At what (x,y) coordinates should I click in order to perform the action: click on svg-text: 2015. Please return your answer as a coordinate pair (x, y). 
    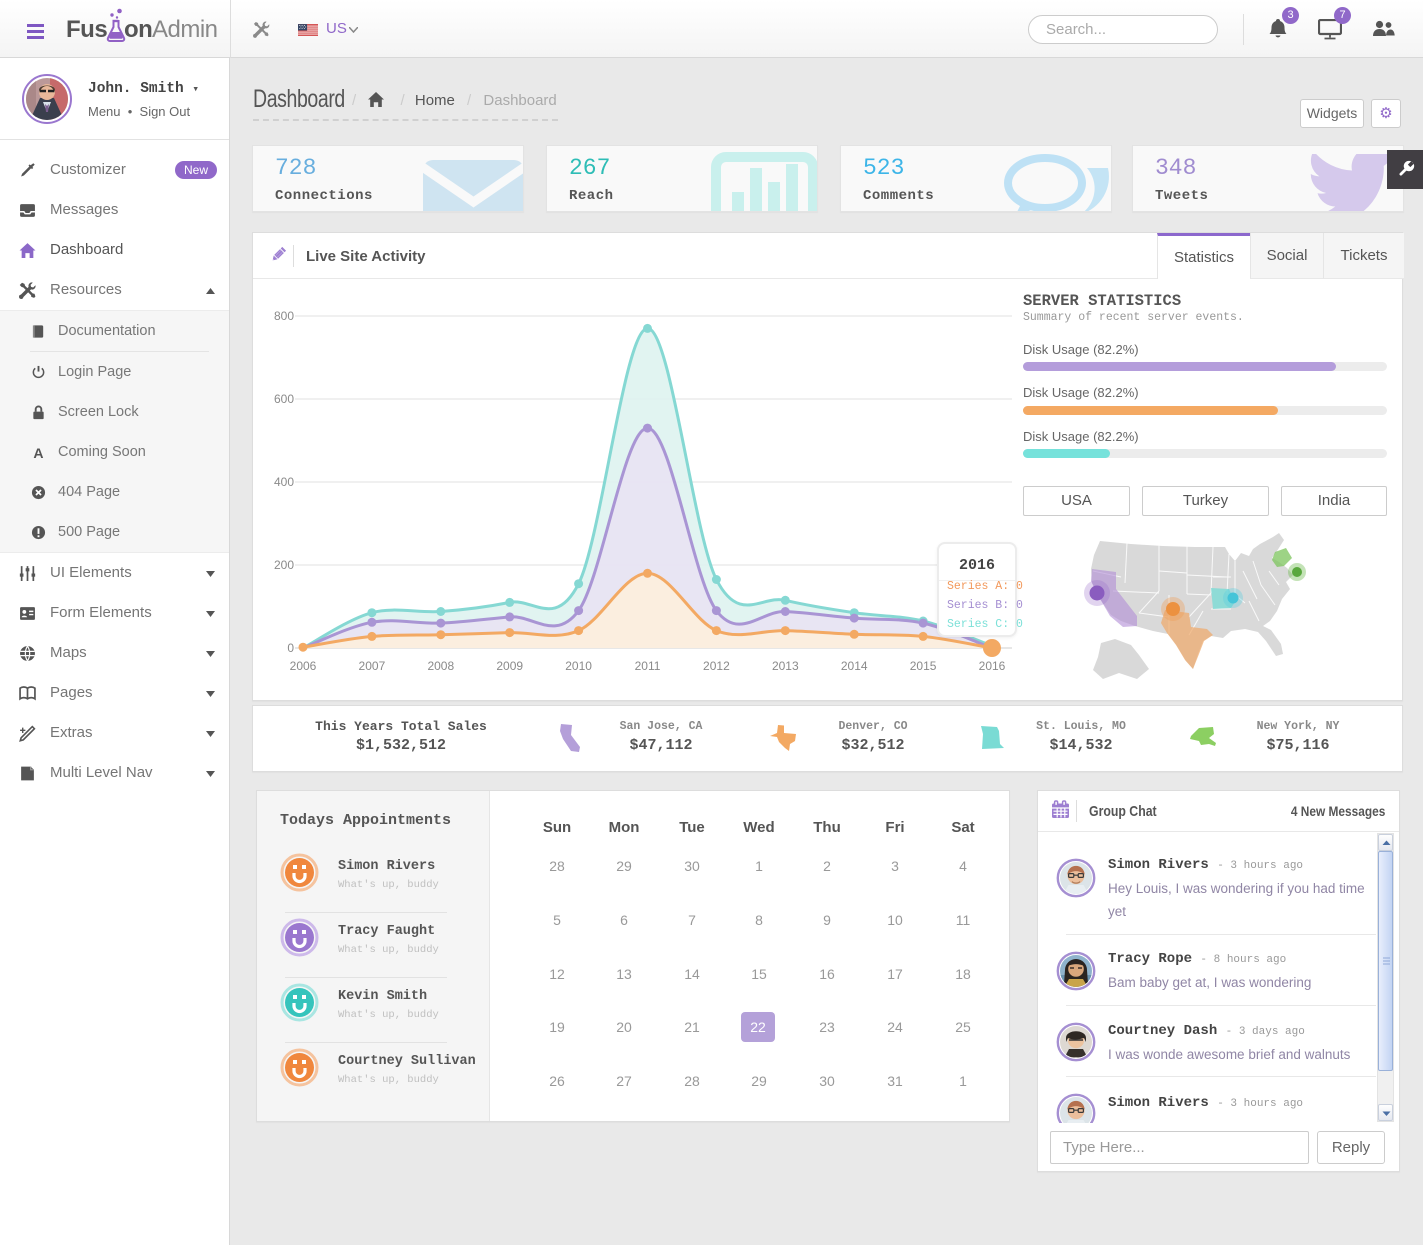
    Looking at the image, I should click on (923, 666).